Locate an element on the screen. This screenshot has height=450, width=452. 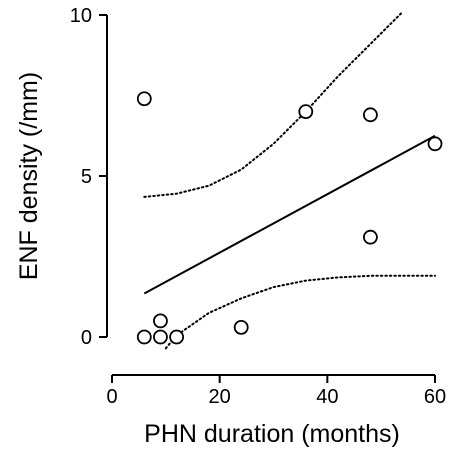
y-axis-title: ENF density (/mm) is located at coordinates (29, 176).